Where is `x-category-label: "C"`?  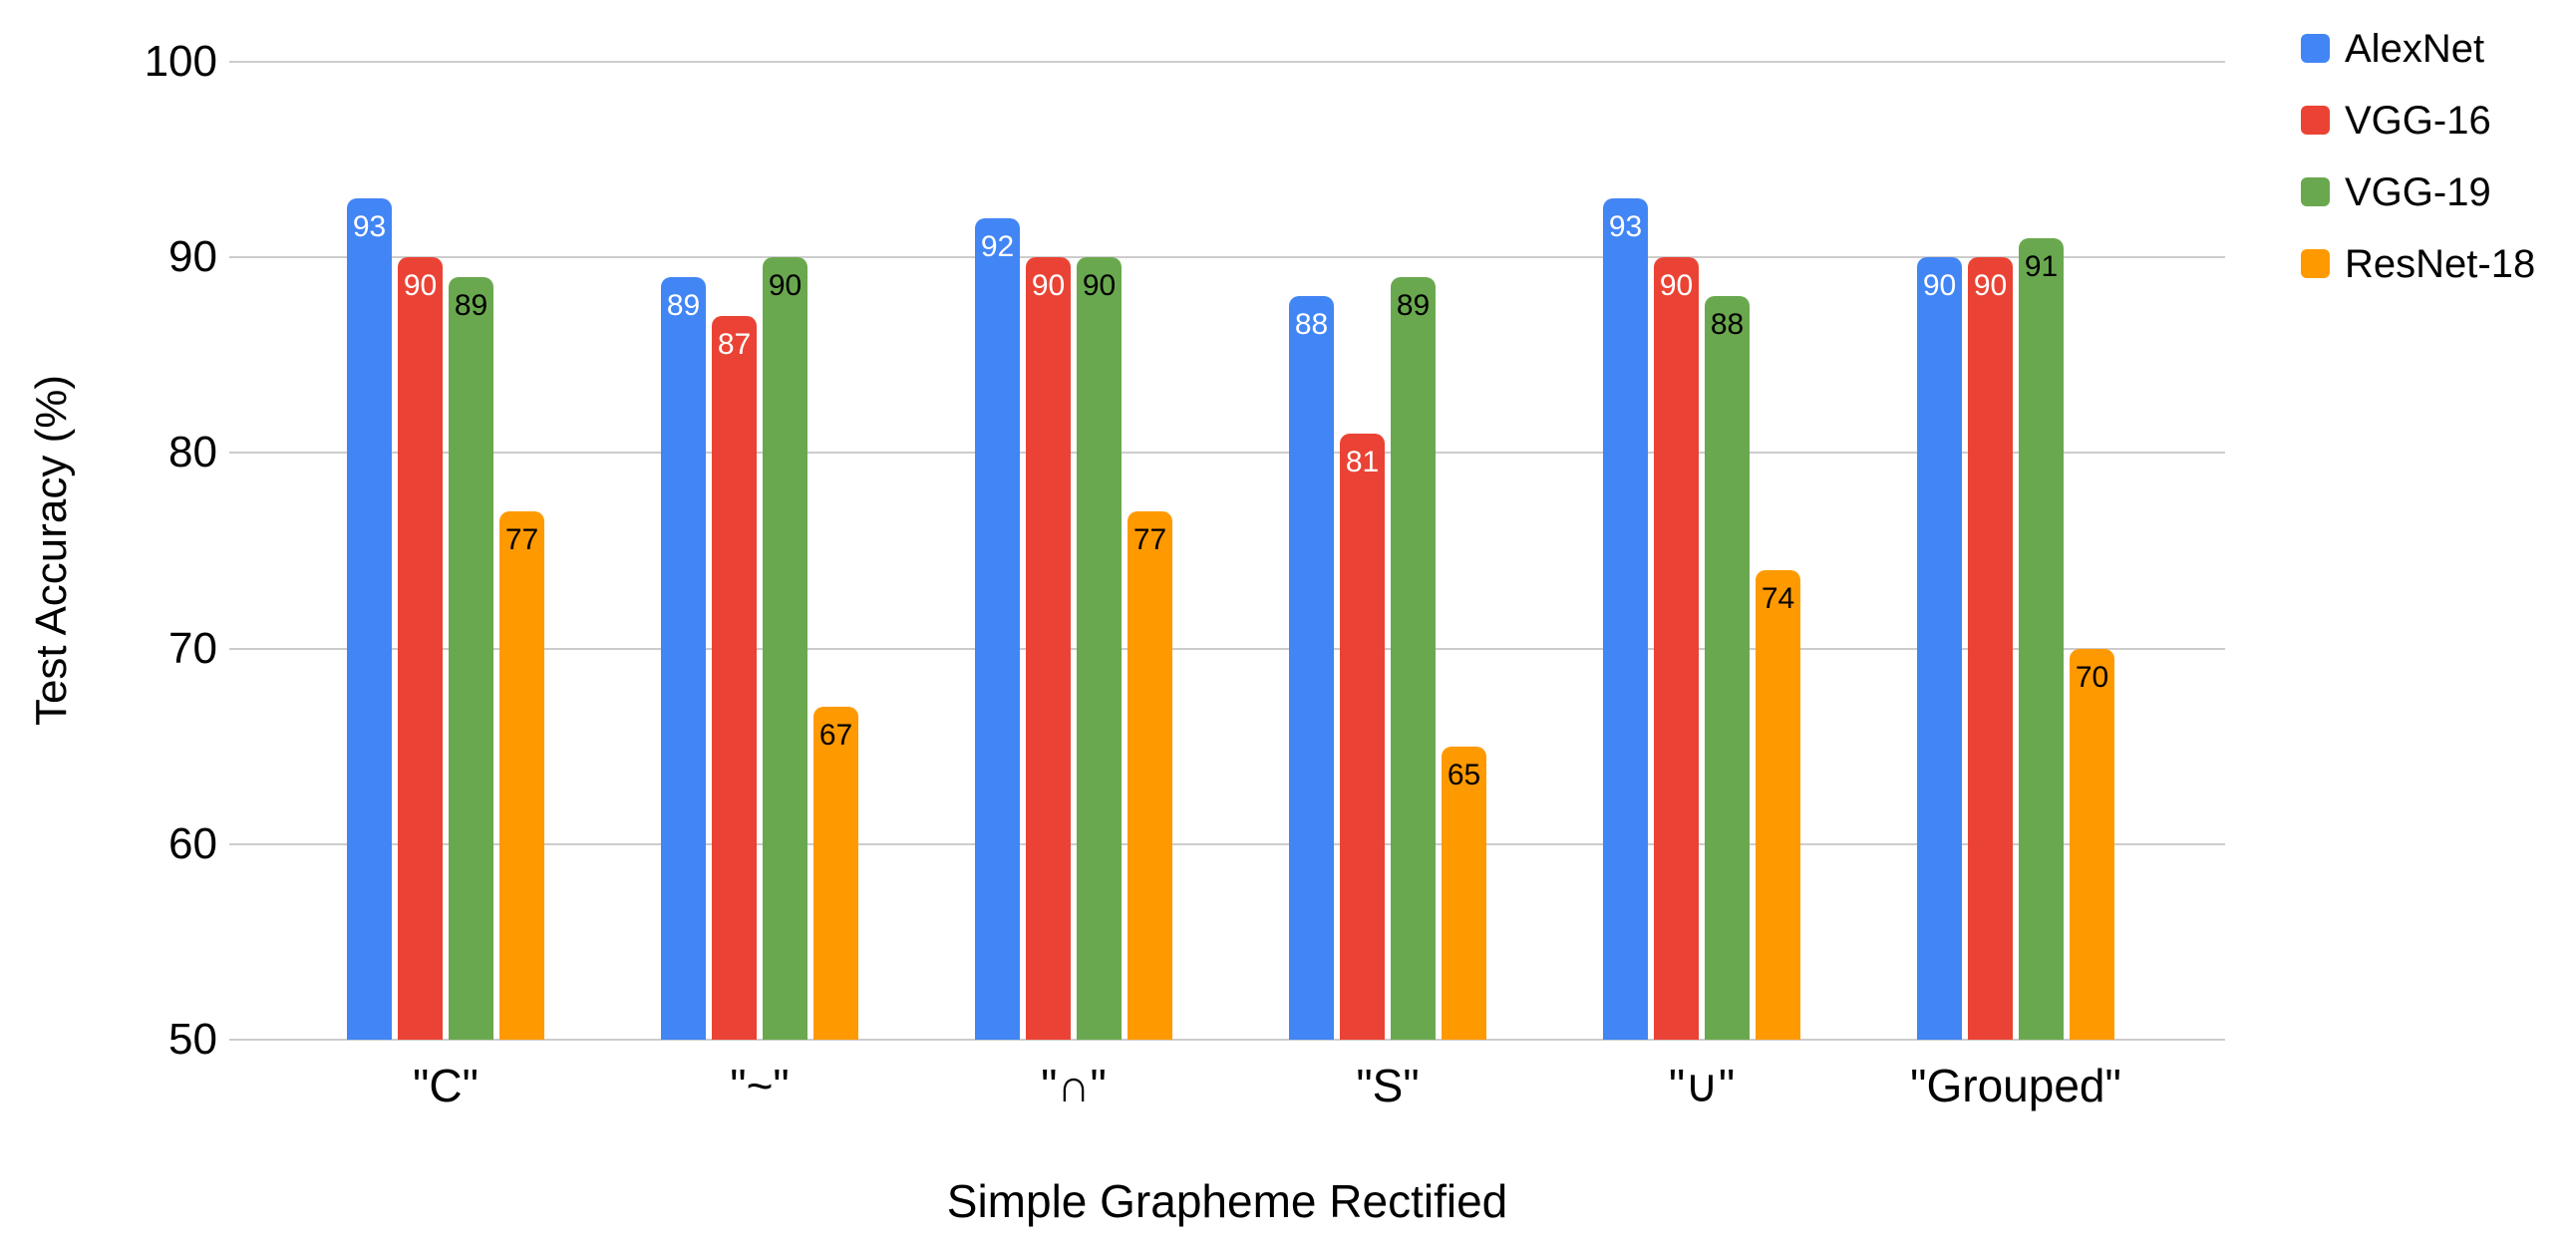
x-category-label: "C" is located at coordinates (446, 1085).